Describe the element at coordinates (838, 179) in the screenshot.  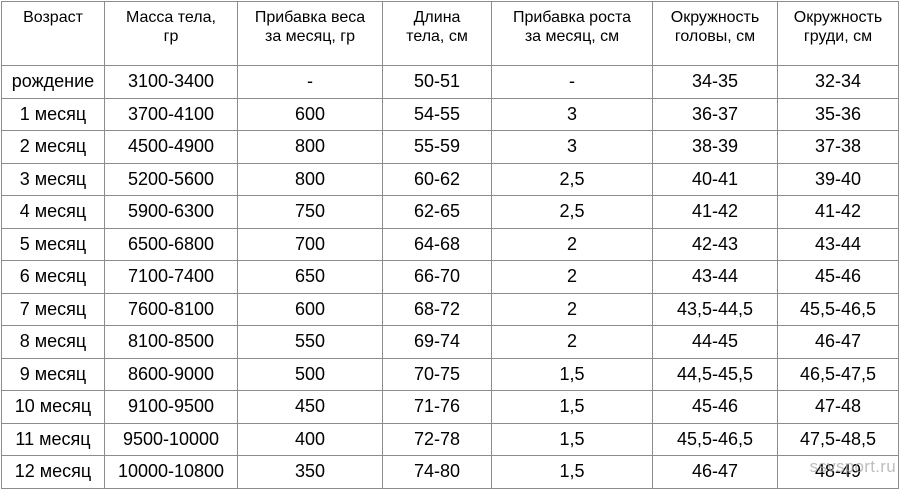
I see `table-cell-chest-circumference: 39-40` at that location.